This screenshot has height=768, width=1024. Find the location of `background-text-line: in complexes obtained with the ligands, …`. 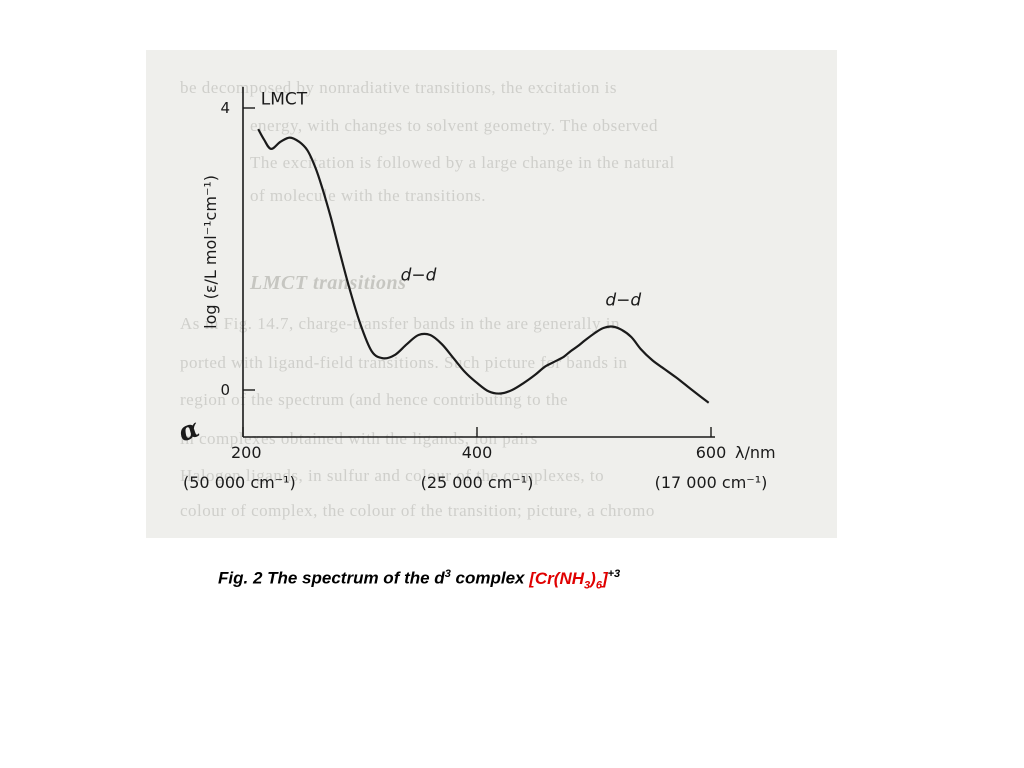

background-text-line: in complexes obtained with the ligands, … is located at coordinates (359, 438).